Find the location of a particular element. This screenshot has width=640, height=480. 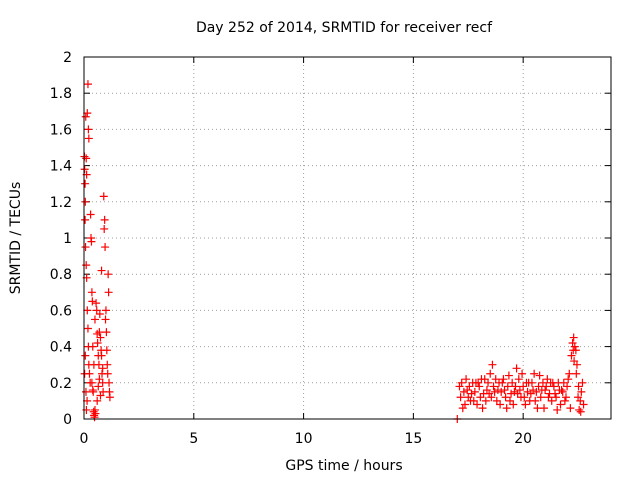

y-tick-label: 1.8 is located at coordinates (61, 94).